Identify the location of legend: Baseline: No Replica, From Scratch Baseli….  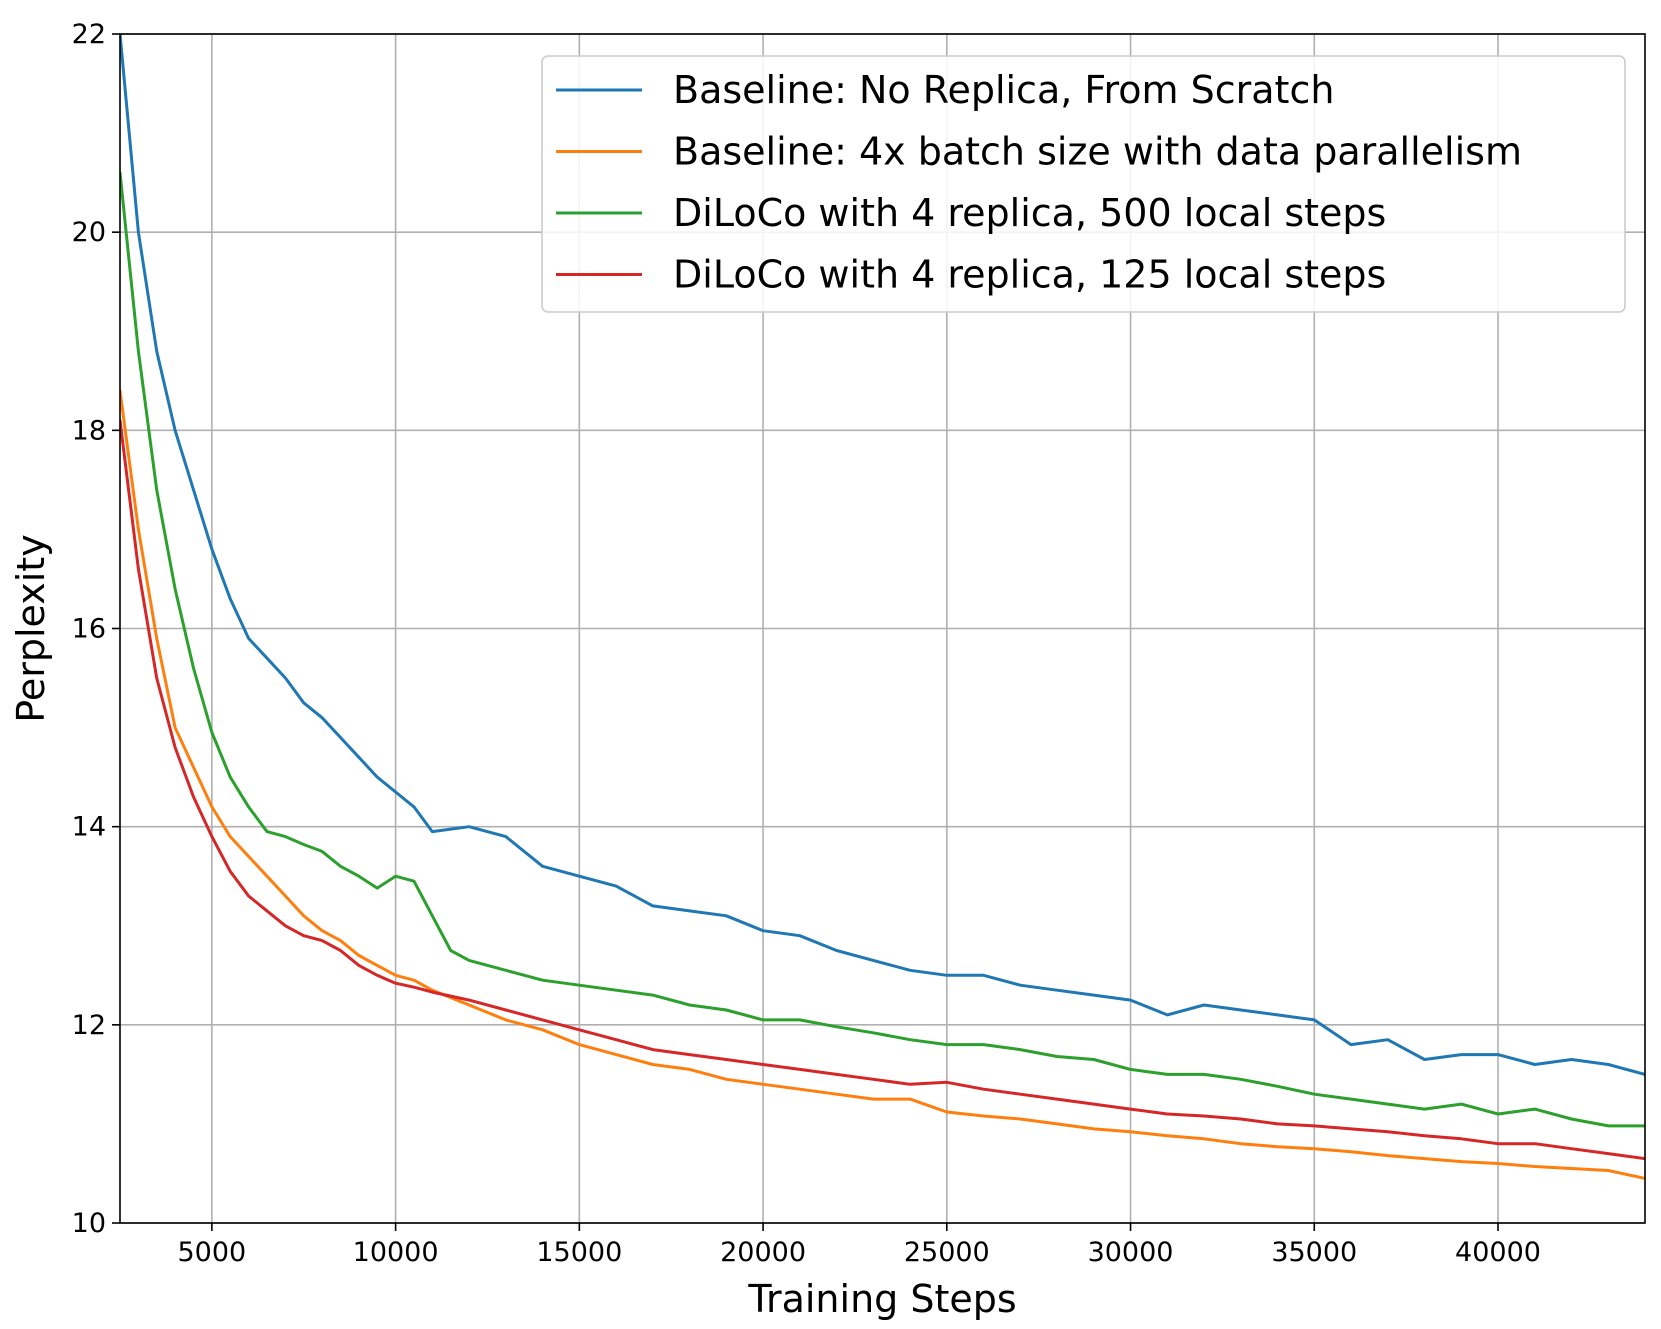
(1083, 184).